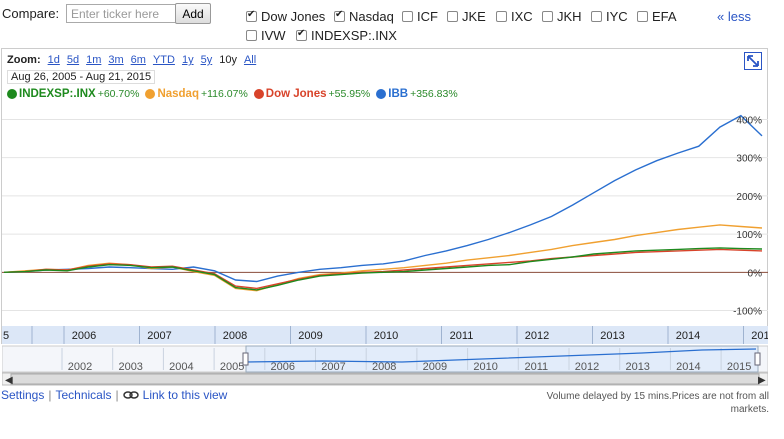  What do you see at coordinates (749, 235) in the screenshot?
I see `y-tick-label: 100%` at bounding box center [749, 235].